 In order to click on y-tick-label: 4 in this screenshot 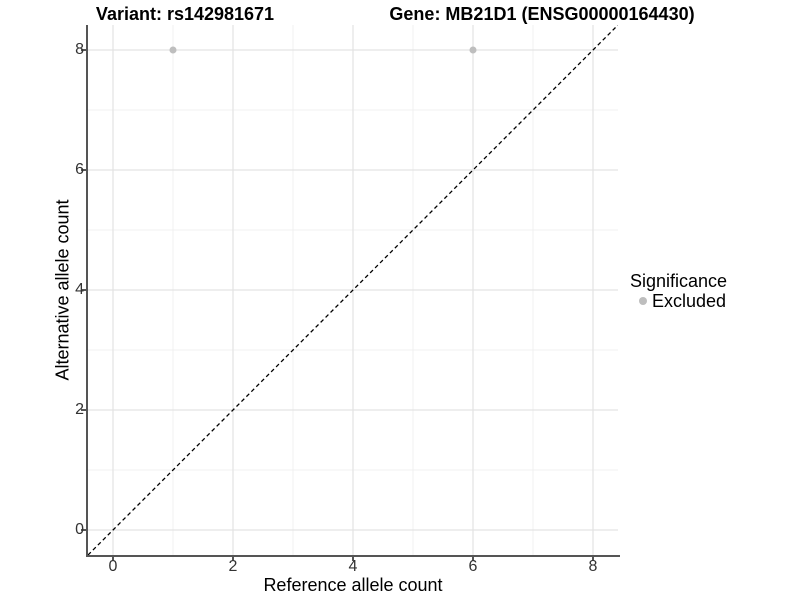, I will do `click(79, 289)`.